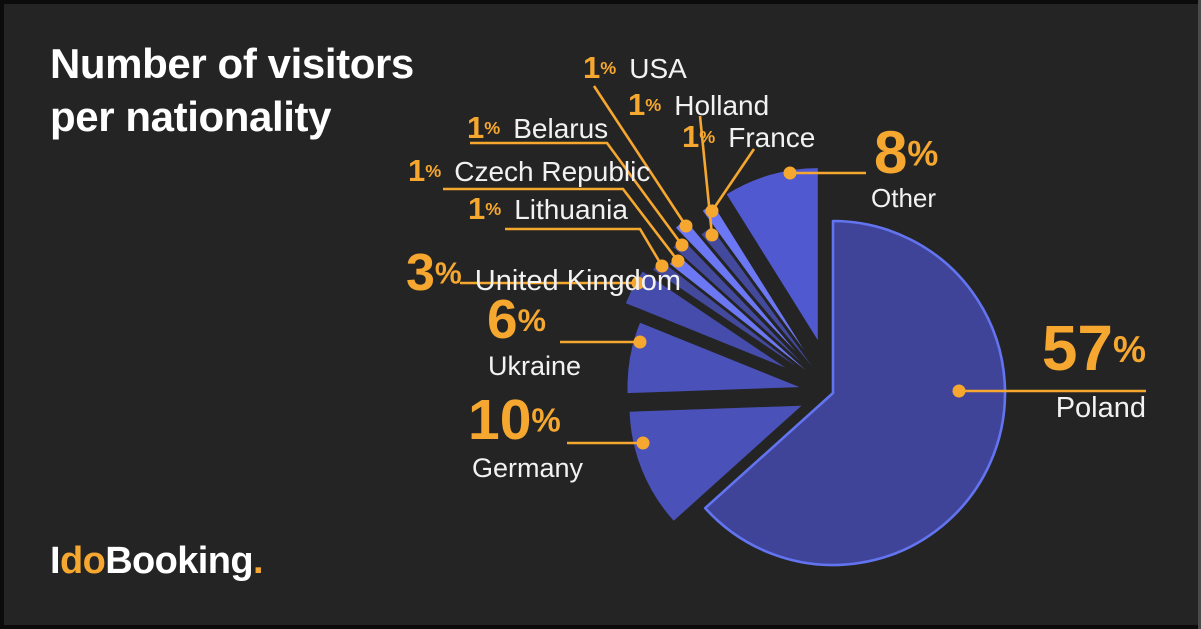  I want to click on slice-callout-belarus: 1% Belarus, so click(537, 127).